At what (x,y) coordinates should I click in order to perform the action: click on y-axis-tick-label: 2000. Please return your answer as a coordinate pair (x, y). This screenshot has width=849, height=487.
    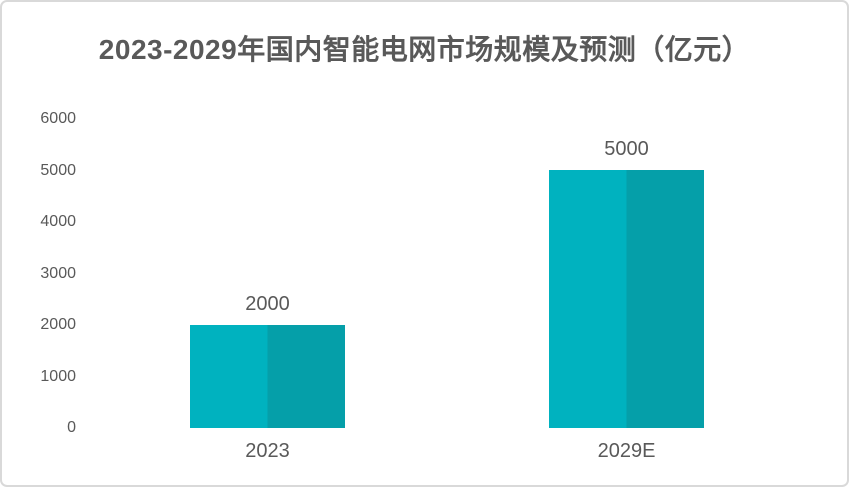
    Looking at the image, I should click on (58, 324).